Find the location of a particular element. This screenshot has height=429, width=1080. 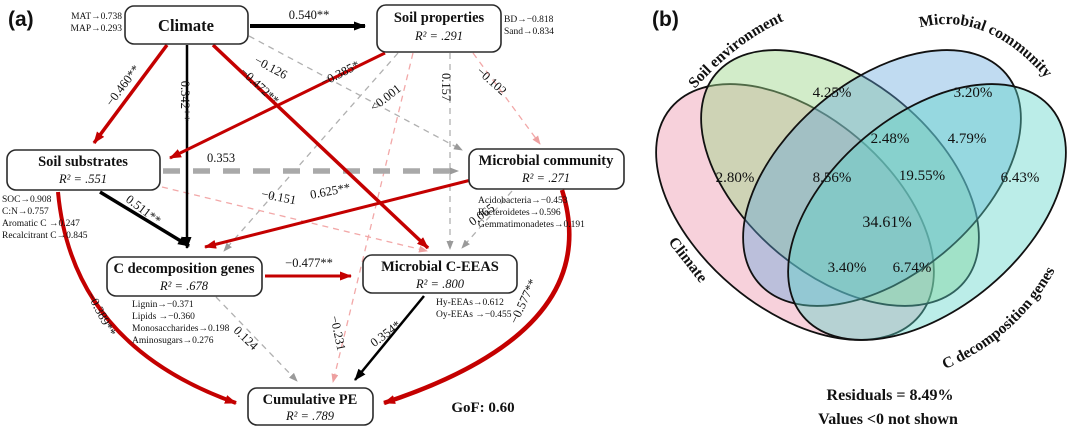

venn-note: Values <0 not shown is located at coordinates (888, 419).